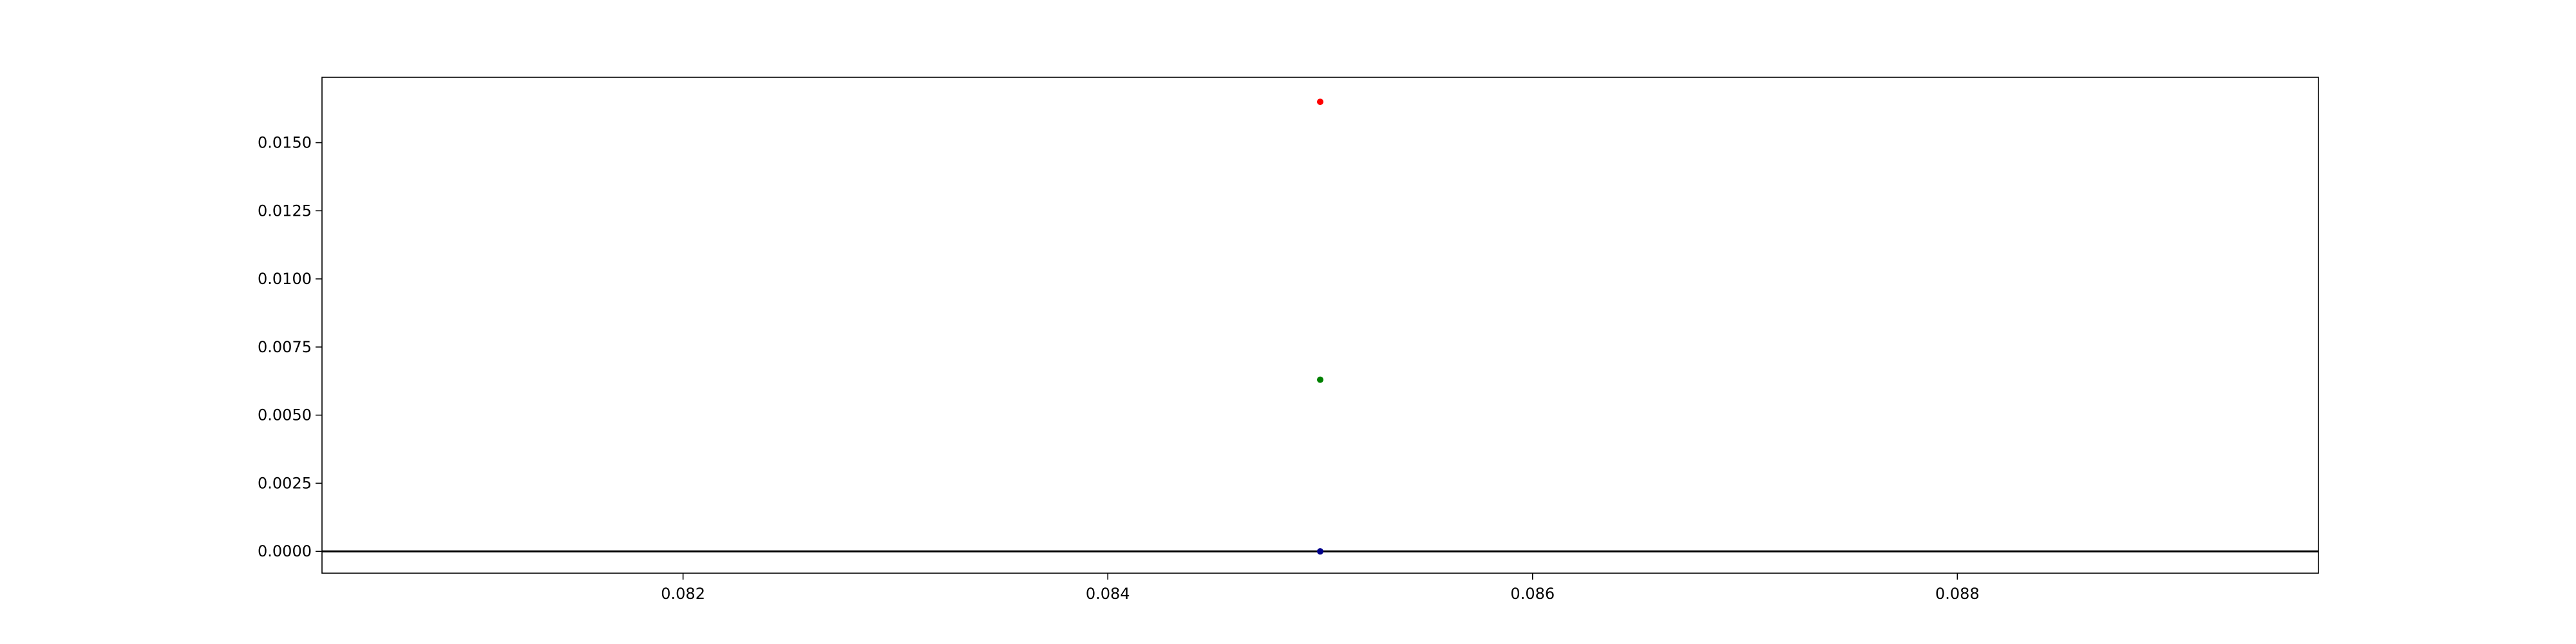 The height and width of the screenshot is (644, 2576). Describe the element at coordinates (285, 143) in the screenshot. I see `y-tick-label: 0.0150` at that location.